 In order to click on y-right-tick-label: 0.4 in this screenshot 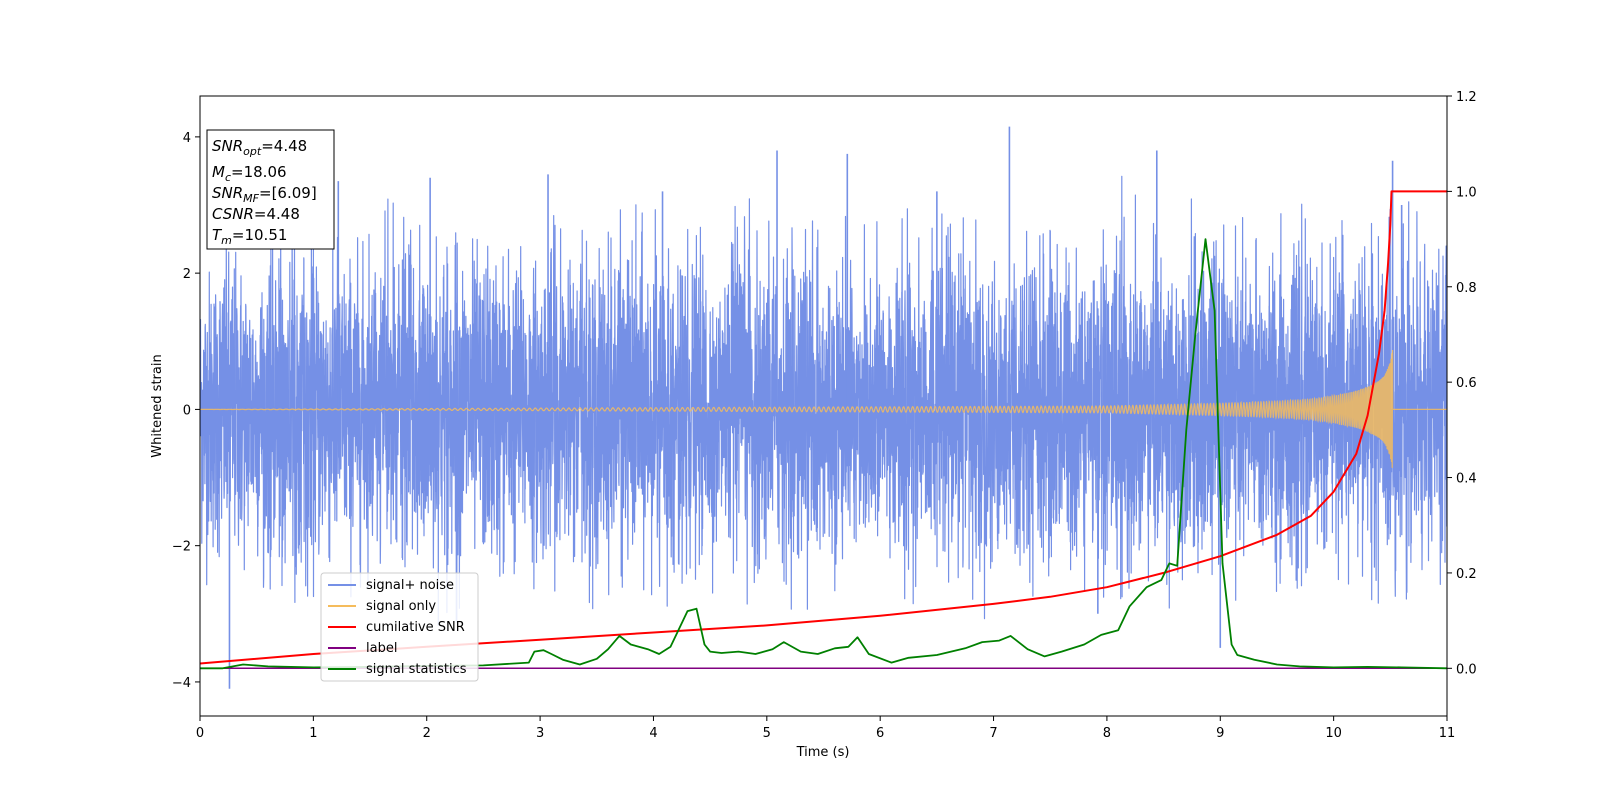, I will do `click(1466, 479)`.